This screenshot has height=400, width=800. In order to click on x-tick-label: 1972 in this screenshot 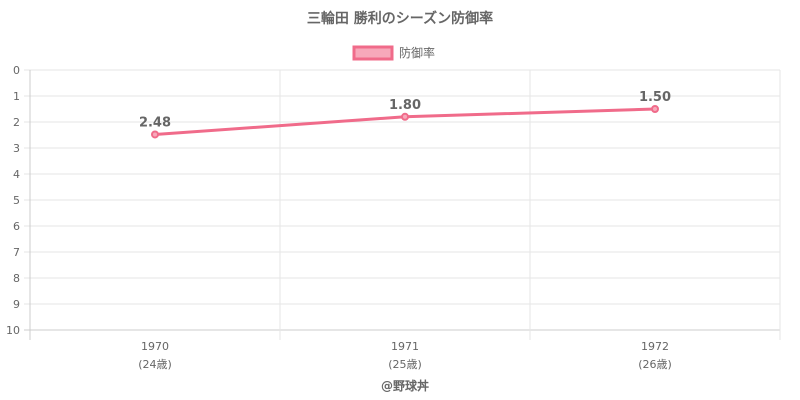, I will do `click(655, 346)`.